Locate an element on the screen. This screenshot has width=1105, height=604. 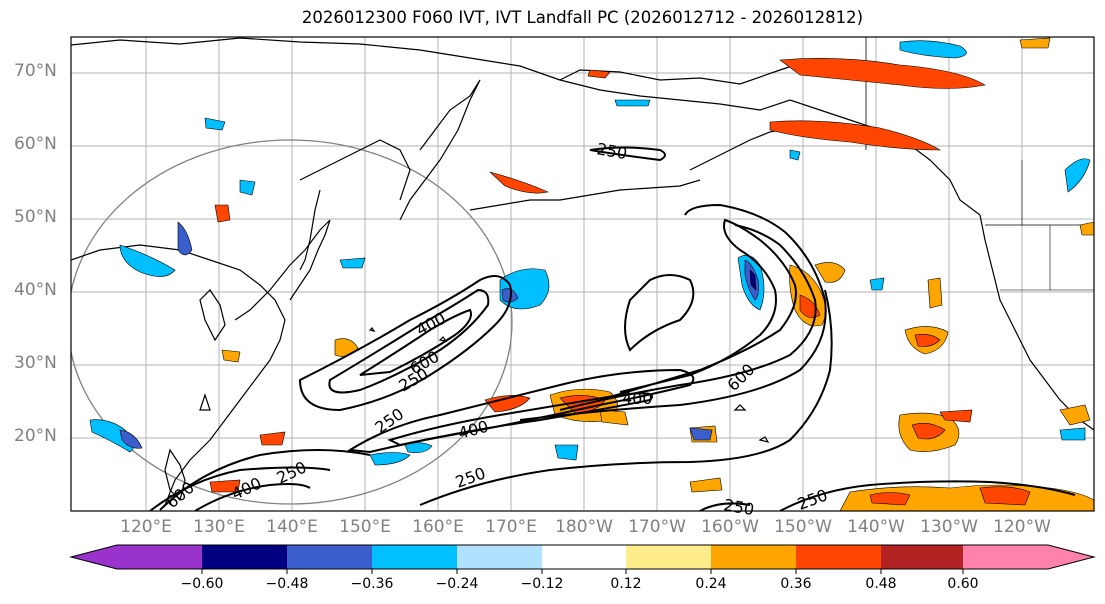
lon-label: 140°W is located at coordinates (876, 527).